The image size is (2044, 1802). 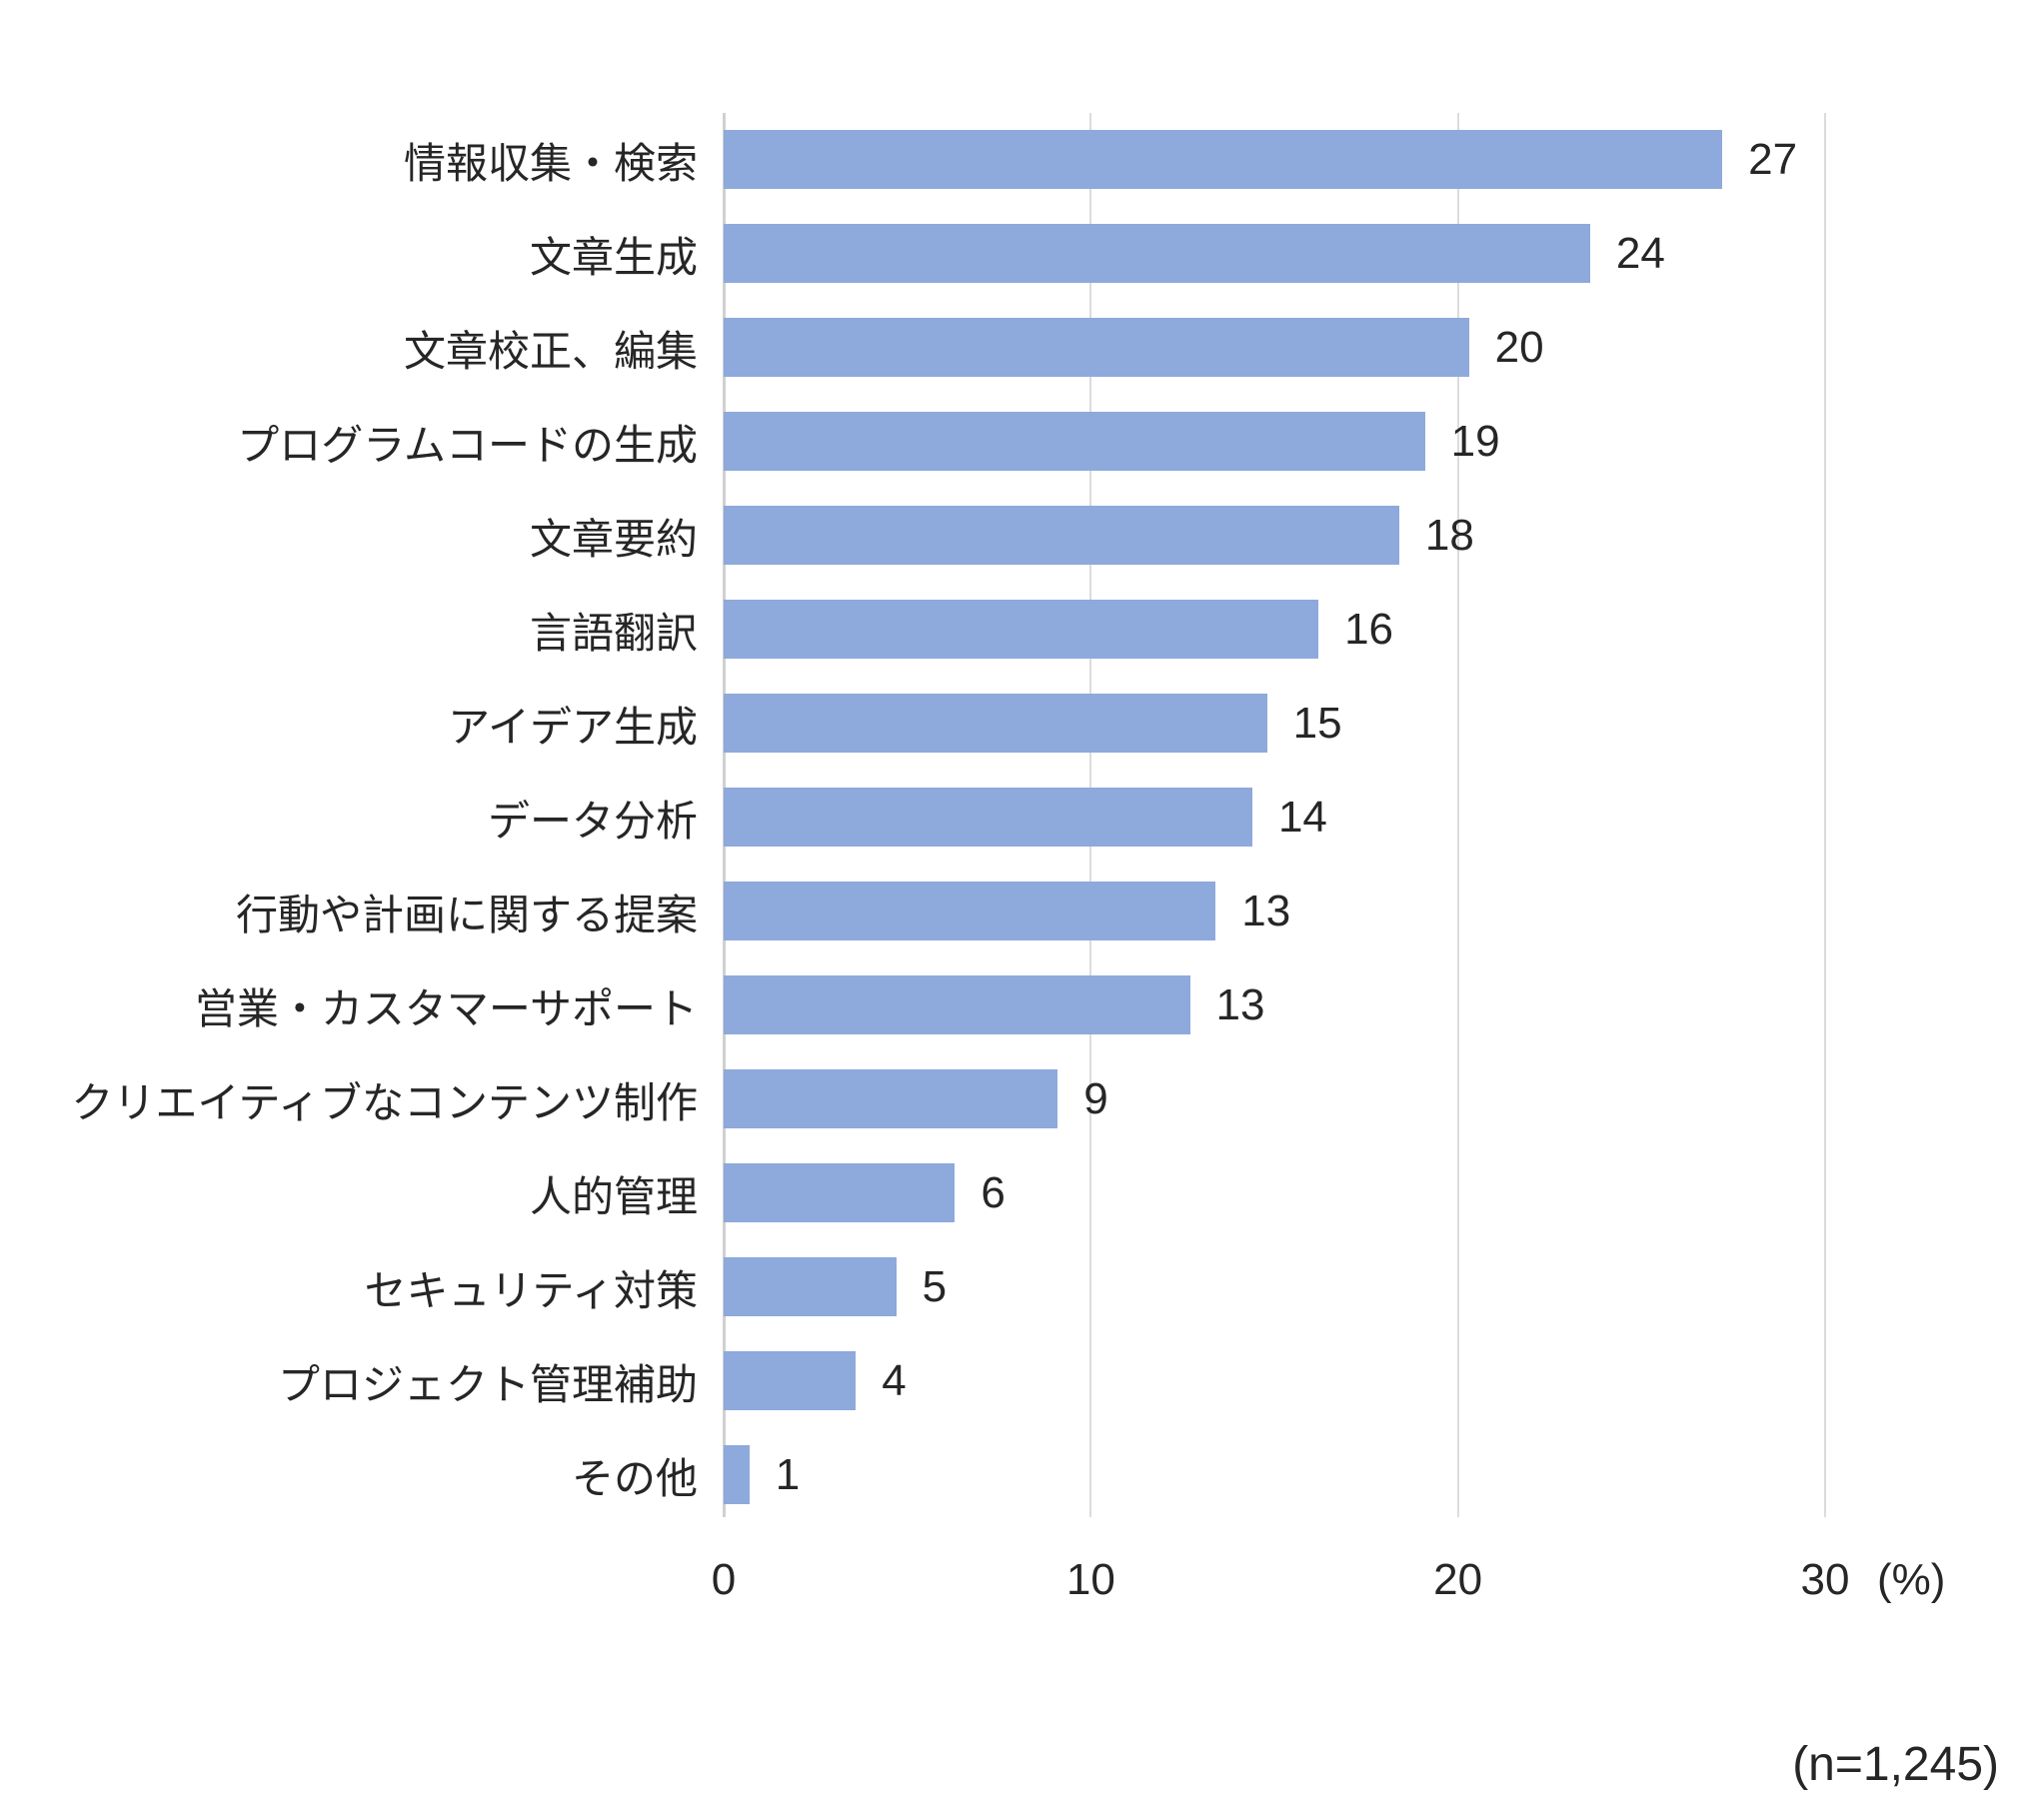 What do you see at coordinates (1022, 1193) in the screenshot?
I see `chart-row: 人的管理 6` at bounding box center [1022, 1193].